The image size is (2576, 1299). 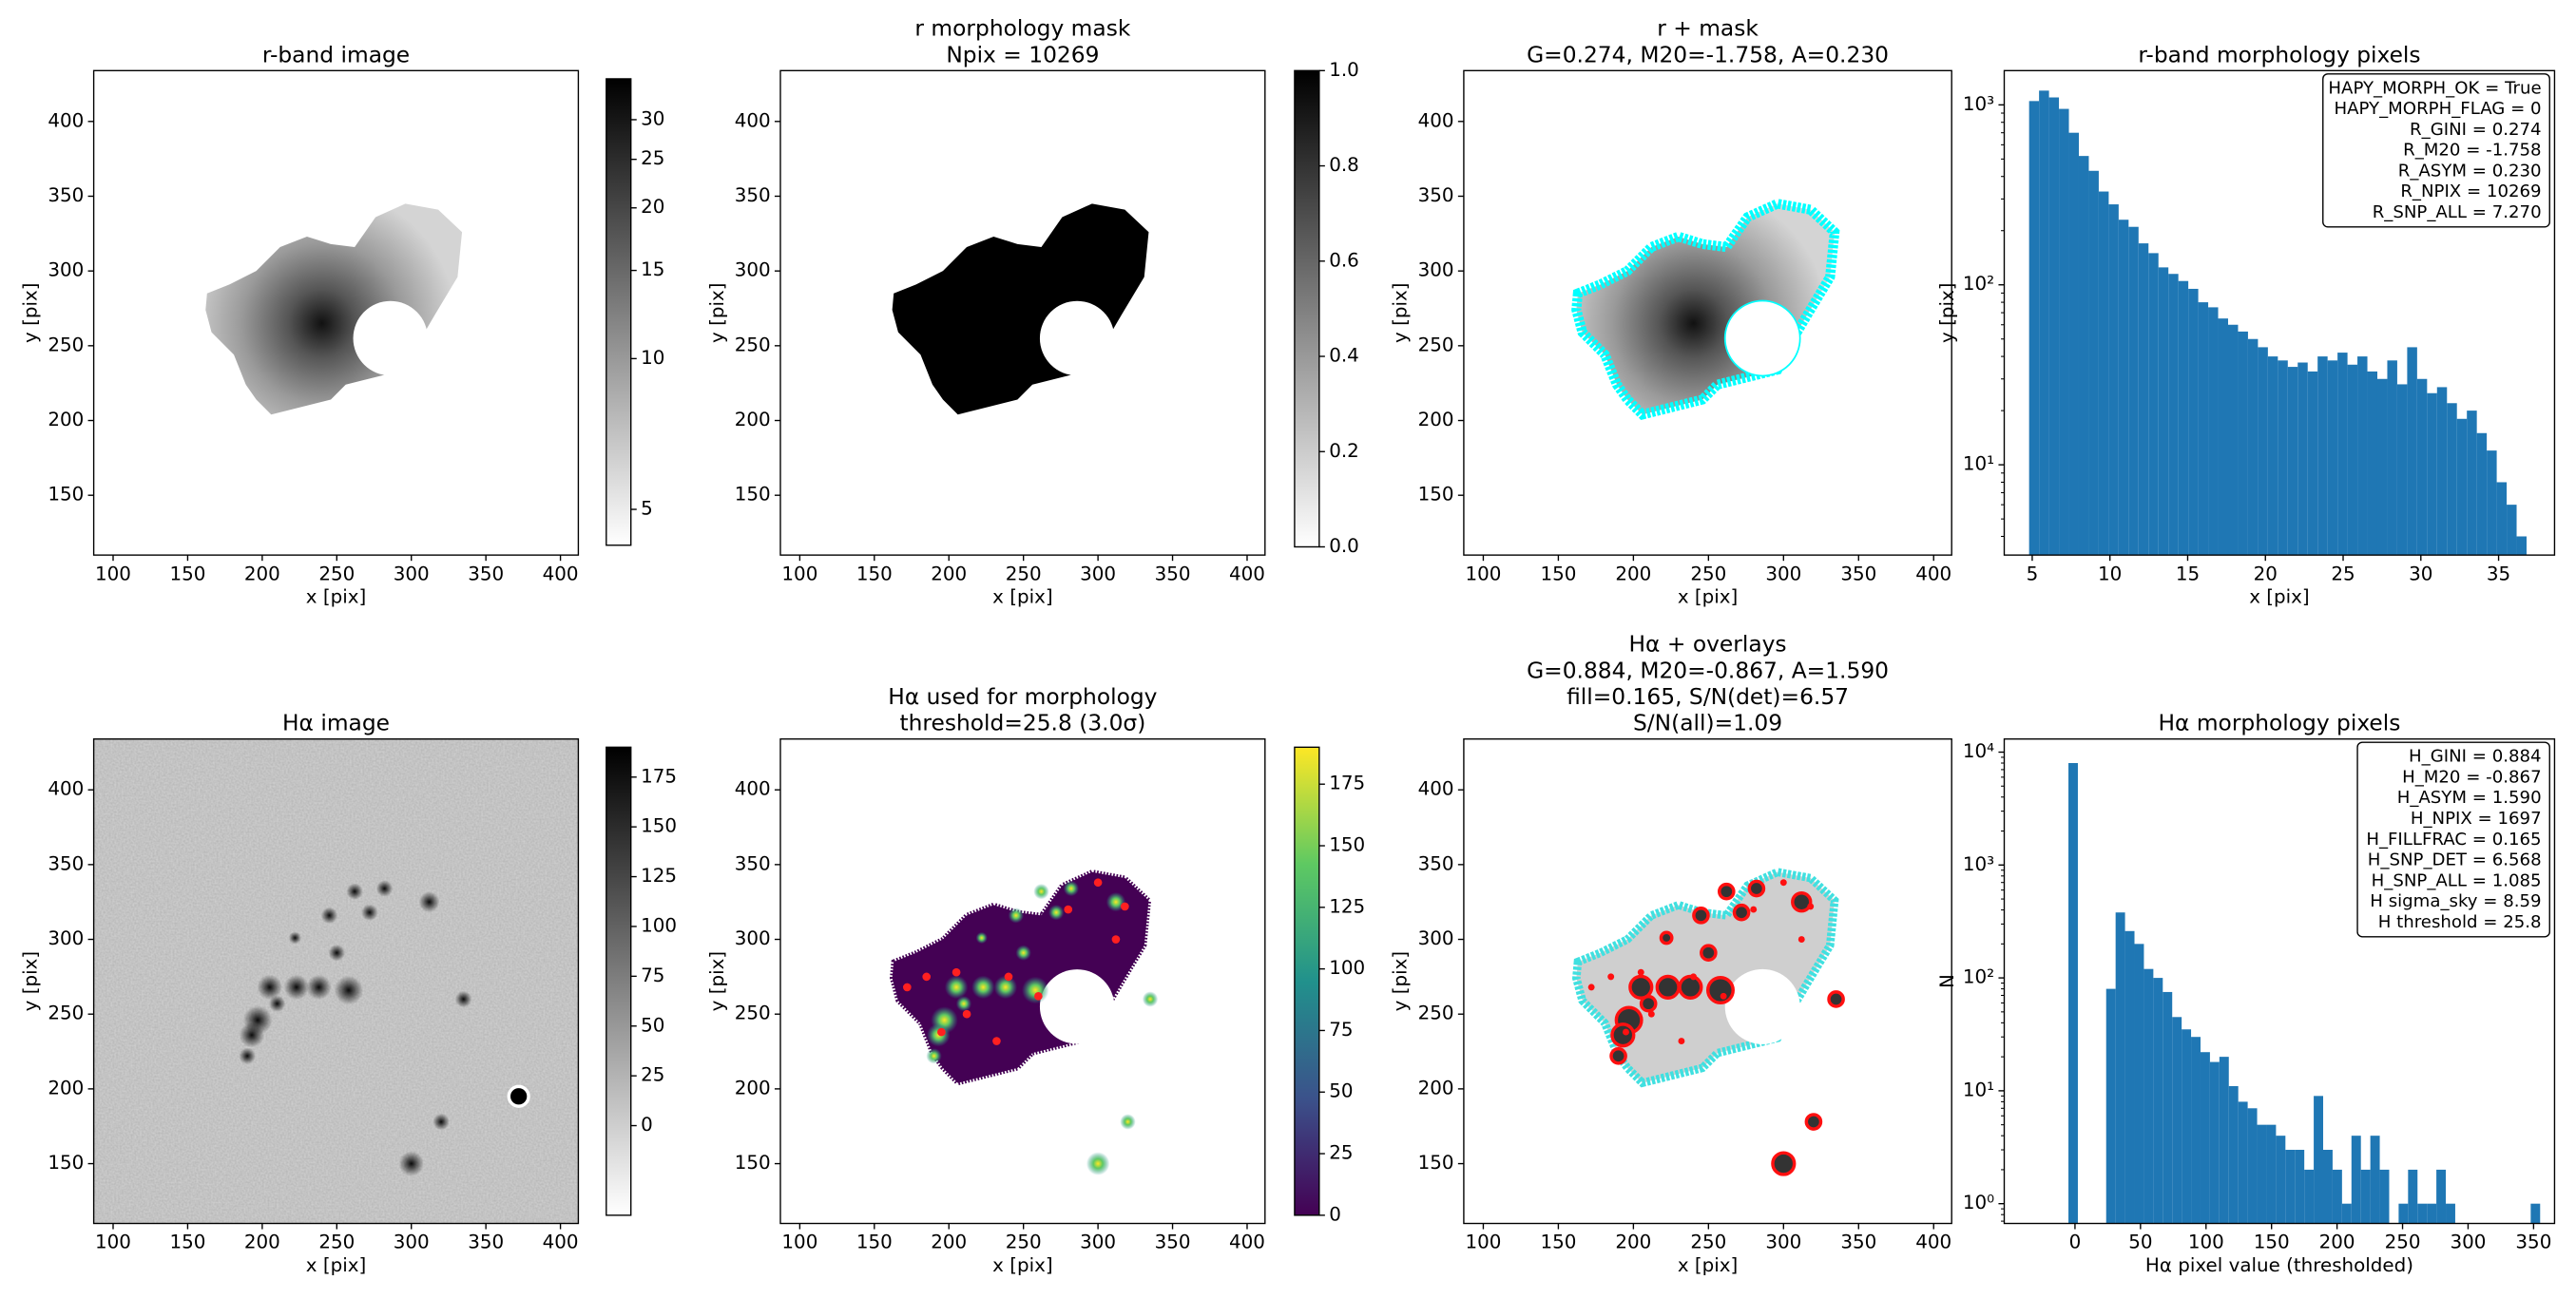 What do you see at coordinates (2343, 573) in the screenshot?
I see `x-tick-label: 25` at bounding box center [2343, 573].